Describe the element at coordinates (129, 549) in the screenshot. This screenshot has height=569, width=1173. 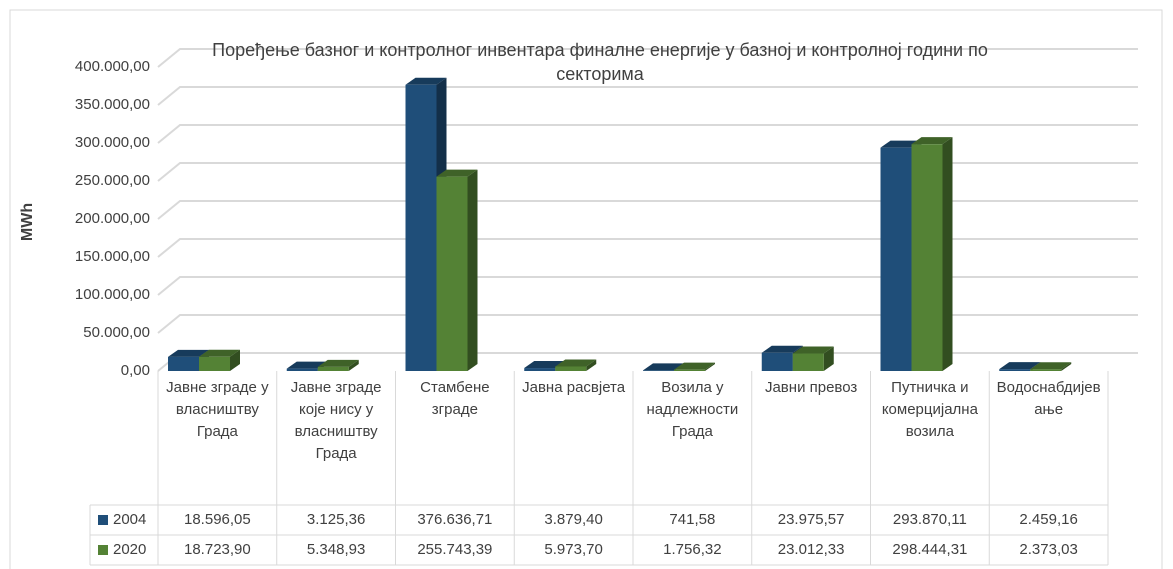
I see `legend-label: 2020` at that location.